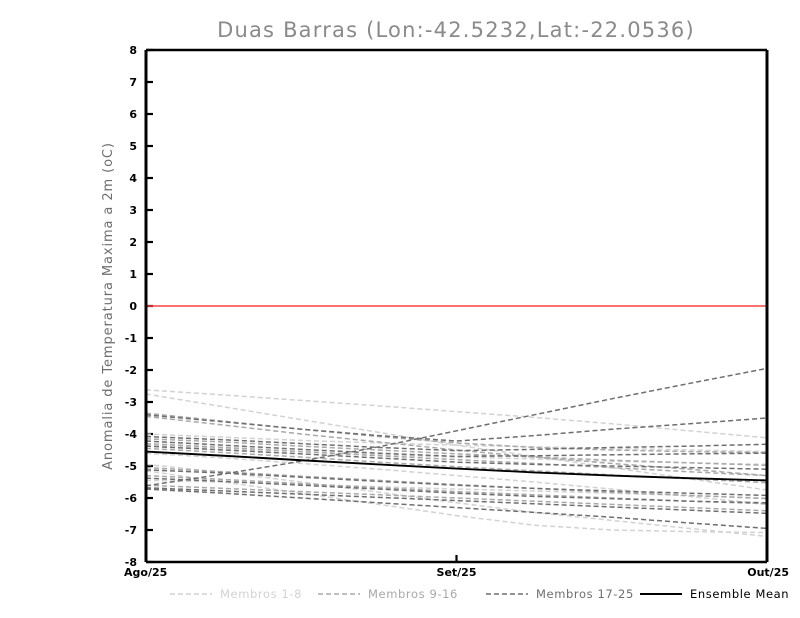  Describe the element at coordinates (133, 210) in the screenshot. I see `y-tick-label: 3` at that location.